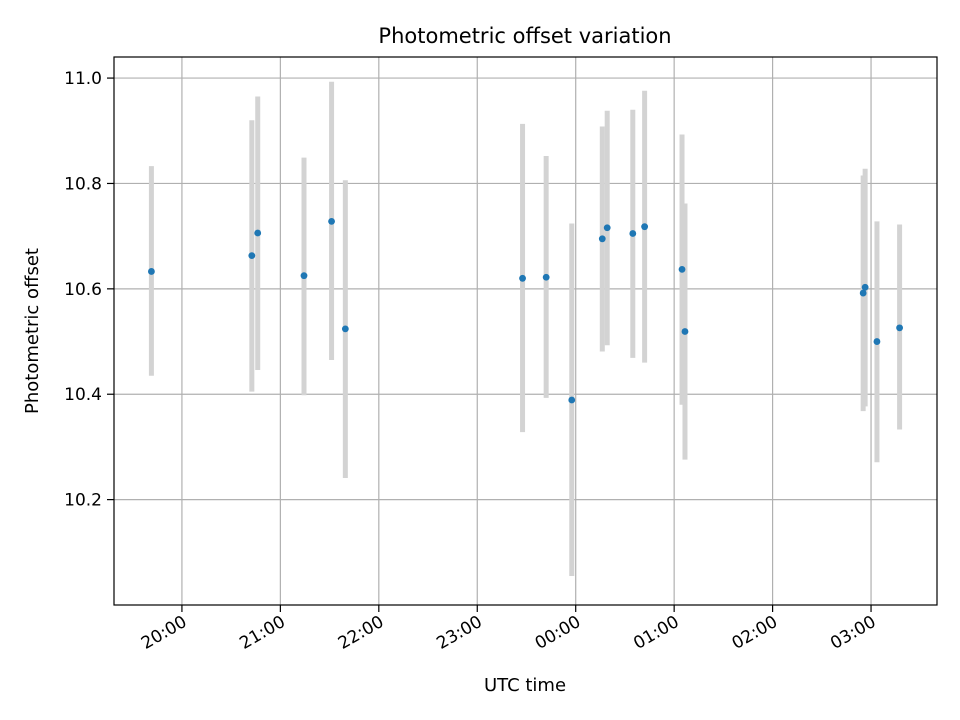 This screenshot has height=720, width=960. I want to click on x-tick-label: 03:00, so click(853, 633).